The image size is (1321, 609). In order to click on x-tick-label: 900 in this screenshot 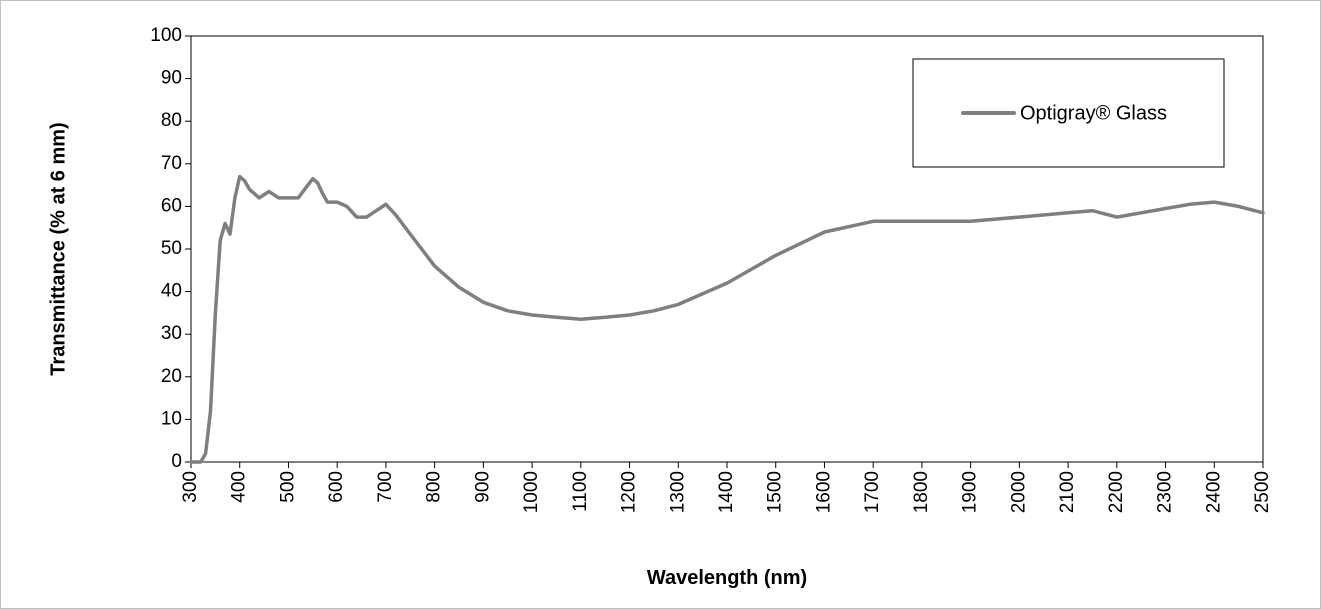, I will do `click(482, 487)`.